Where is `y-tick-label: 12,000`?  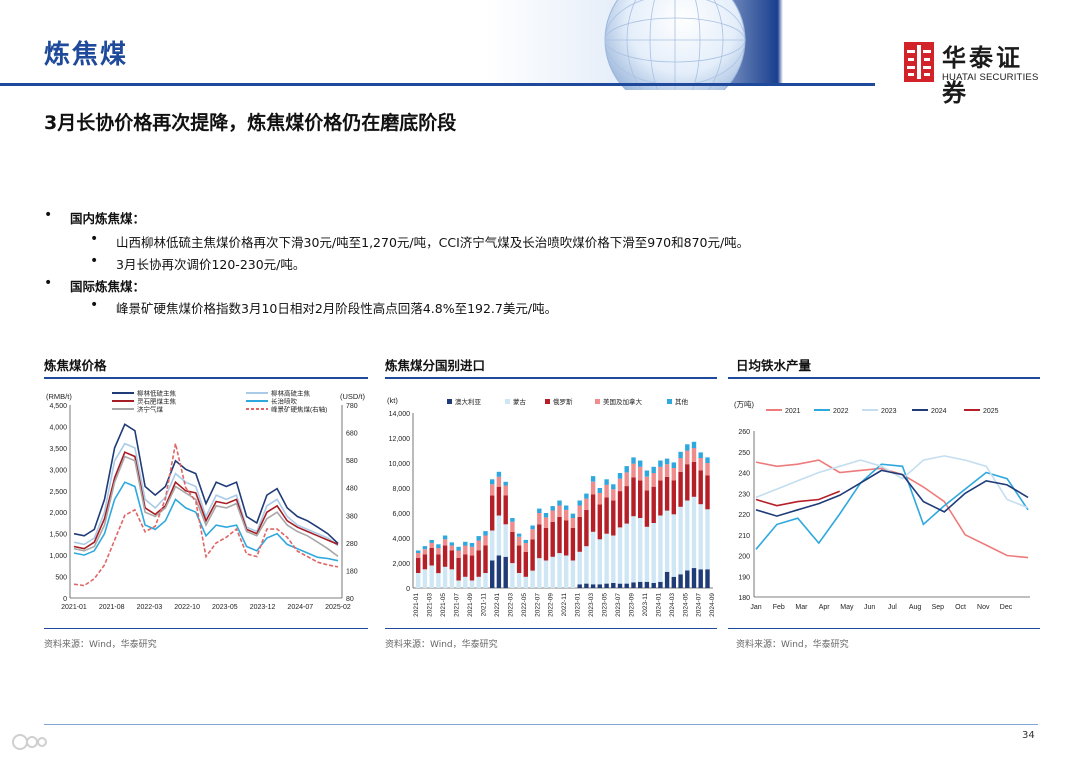
y-tick-label: 12,000 is located at coordinates (400, 439).